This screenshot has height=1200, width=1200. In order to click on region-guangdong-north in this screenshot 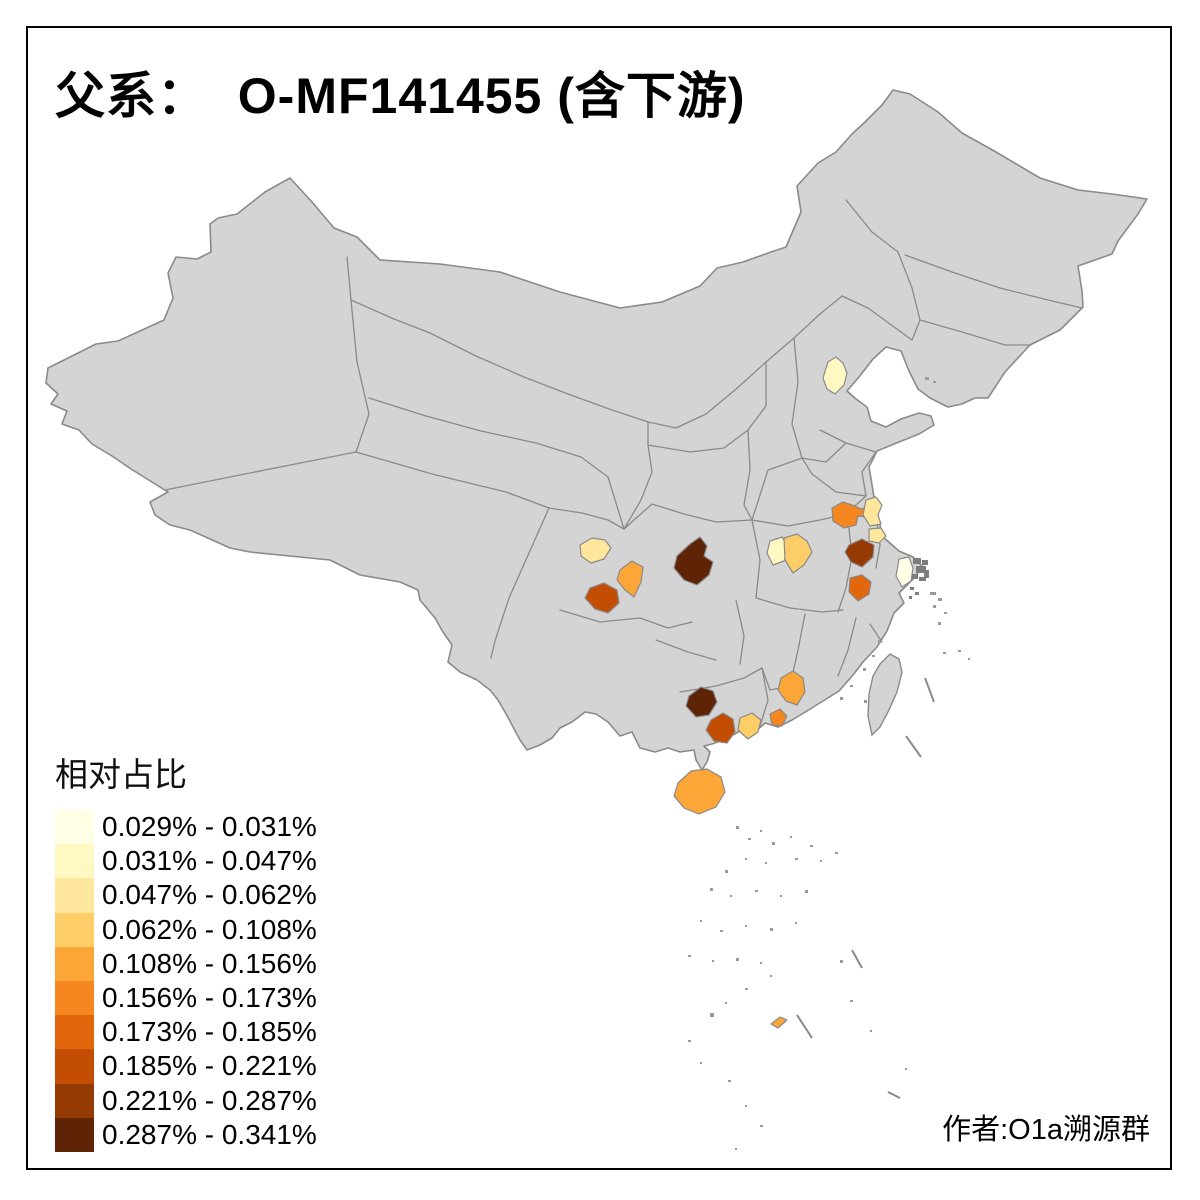, I will do `click(791, 688)`.